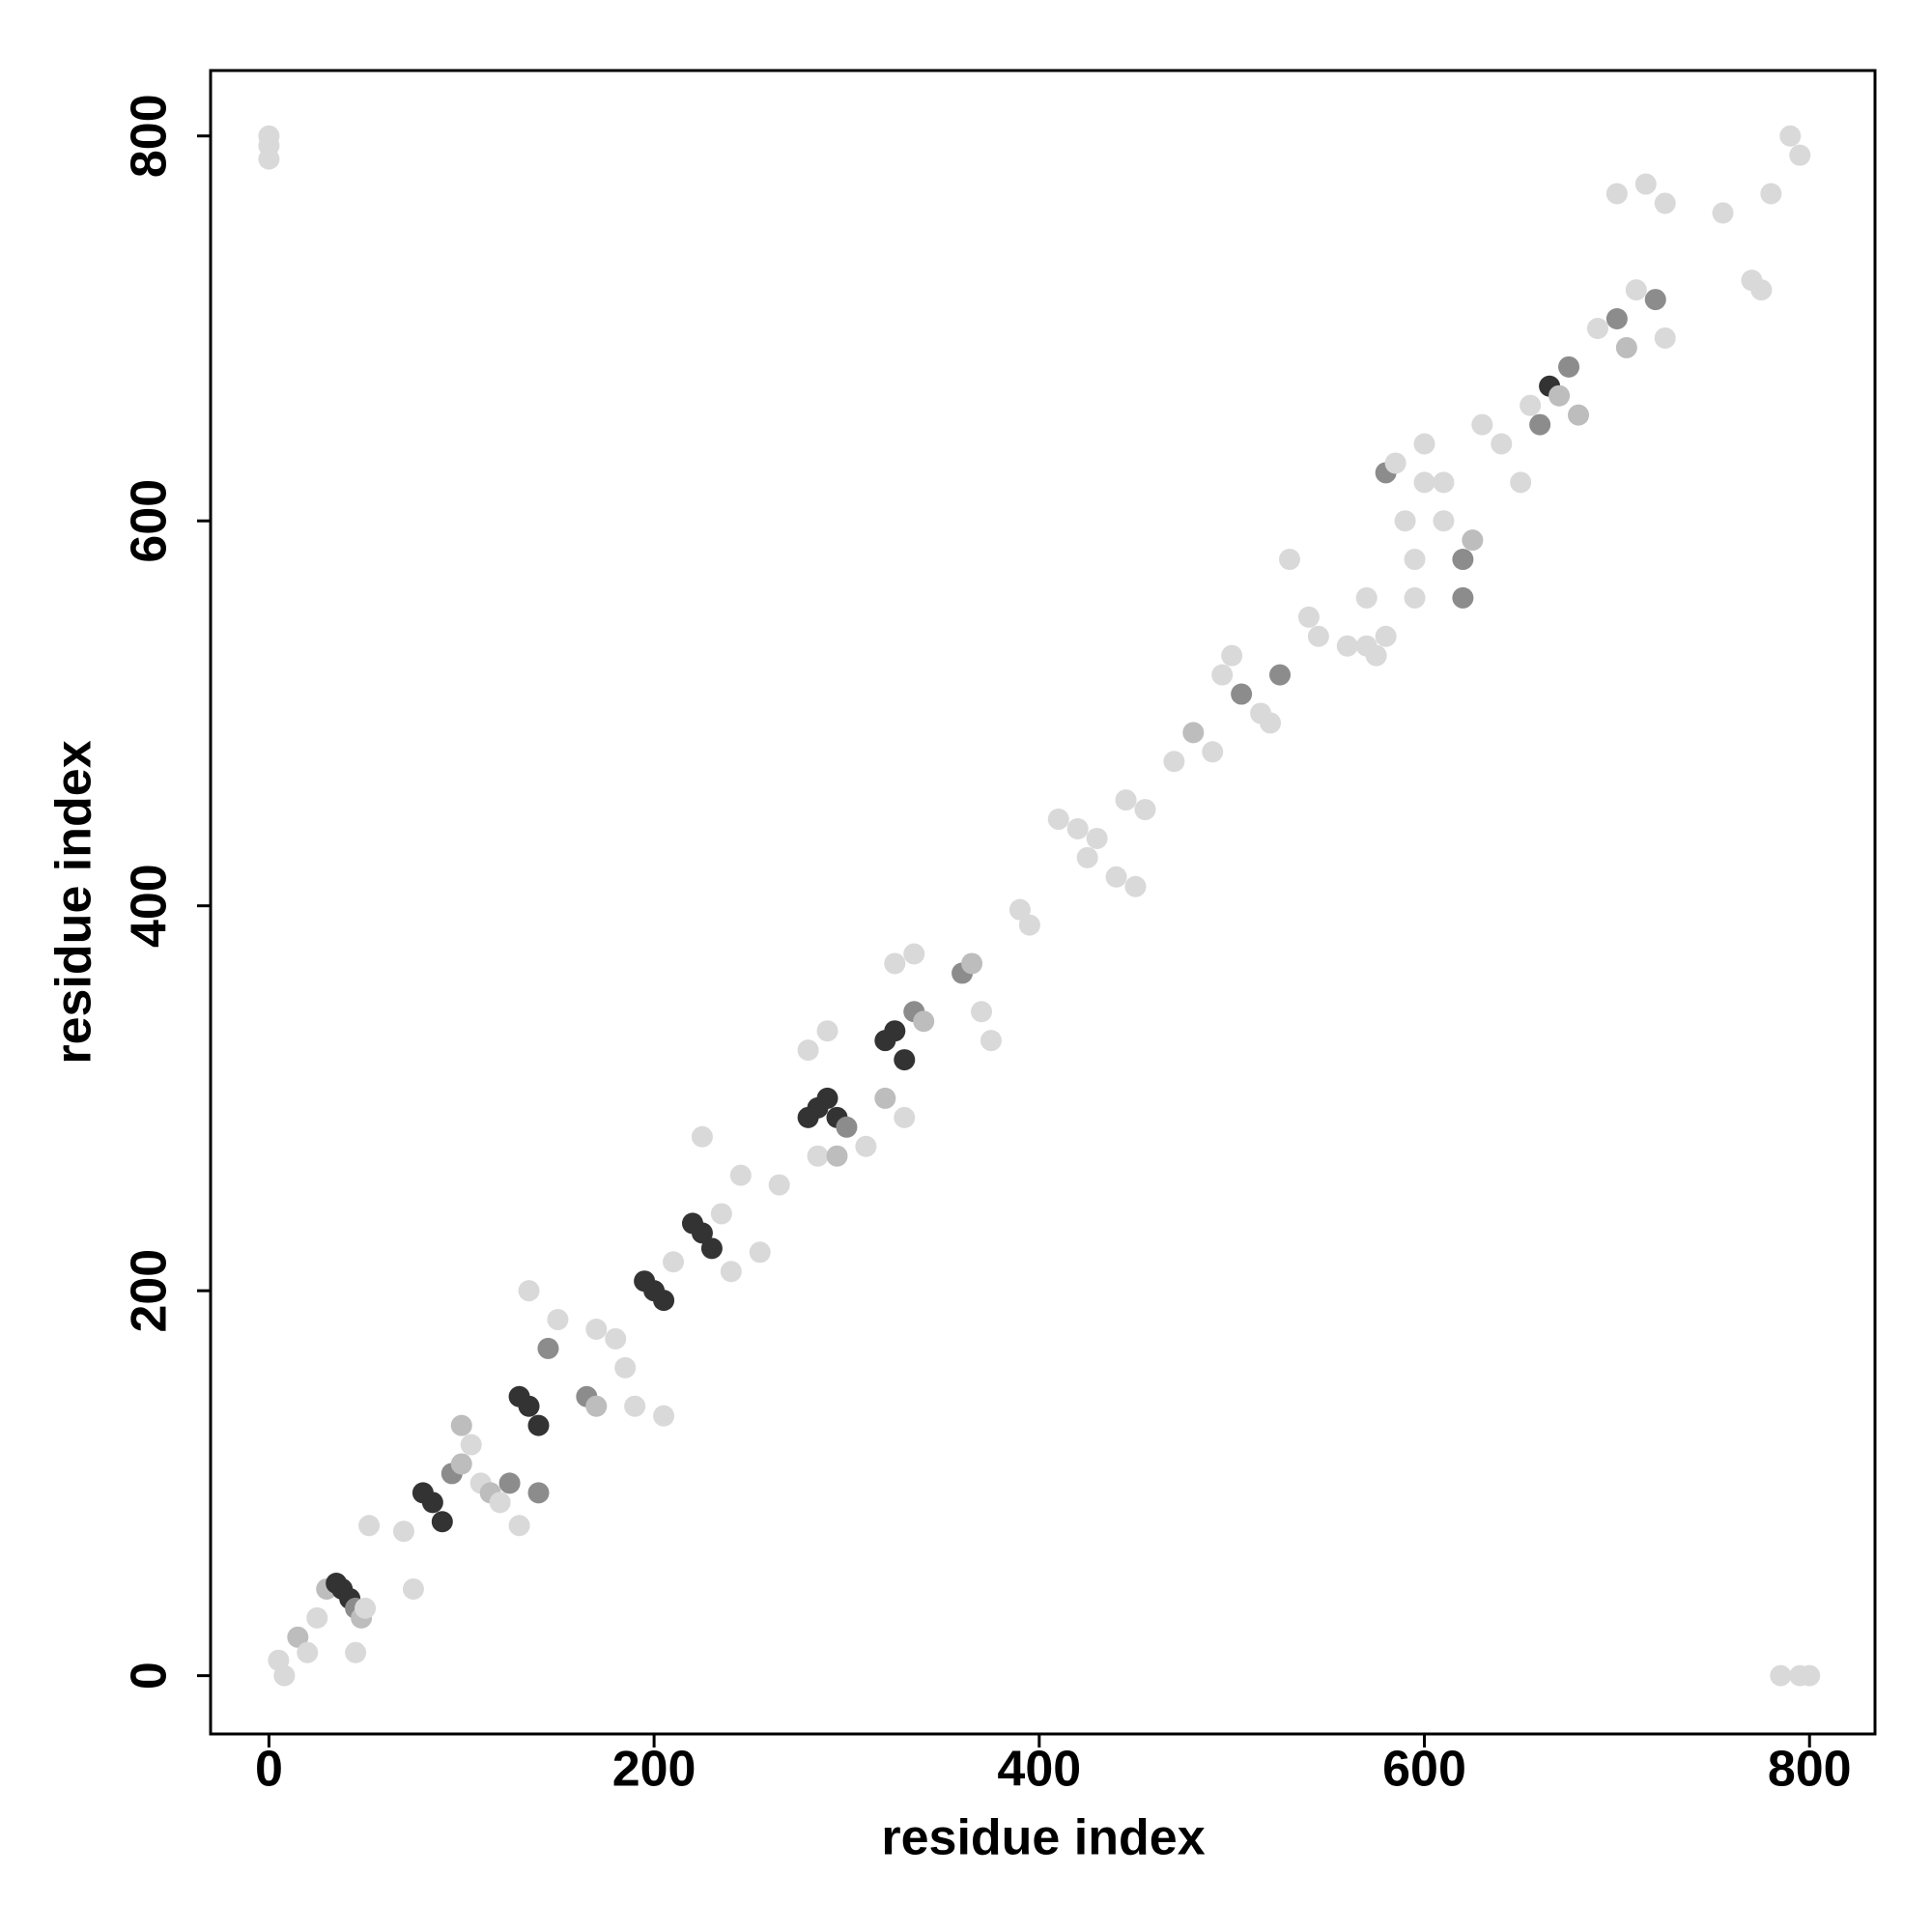 This screenshot has width=1932, height=1932. What do you see at coordinates (1810, 1770) in the screenshot?
I see `x-tick-label: 800` at bounding box center [1810, 1770].